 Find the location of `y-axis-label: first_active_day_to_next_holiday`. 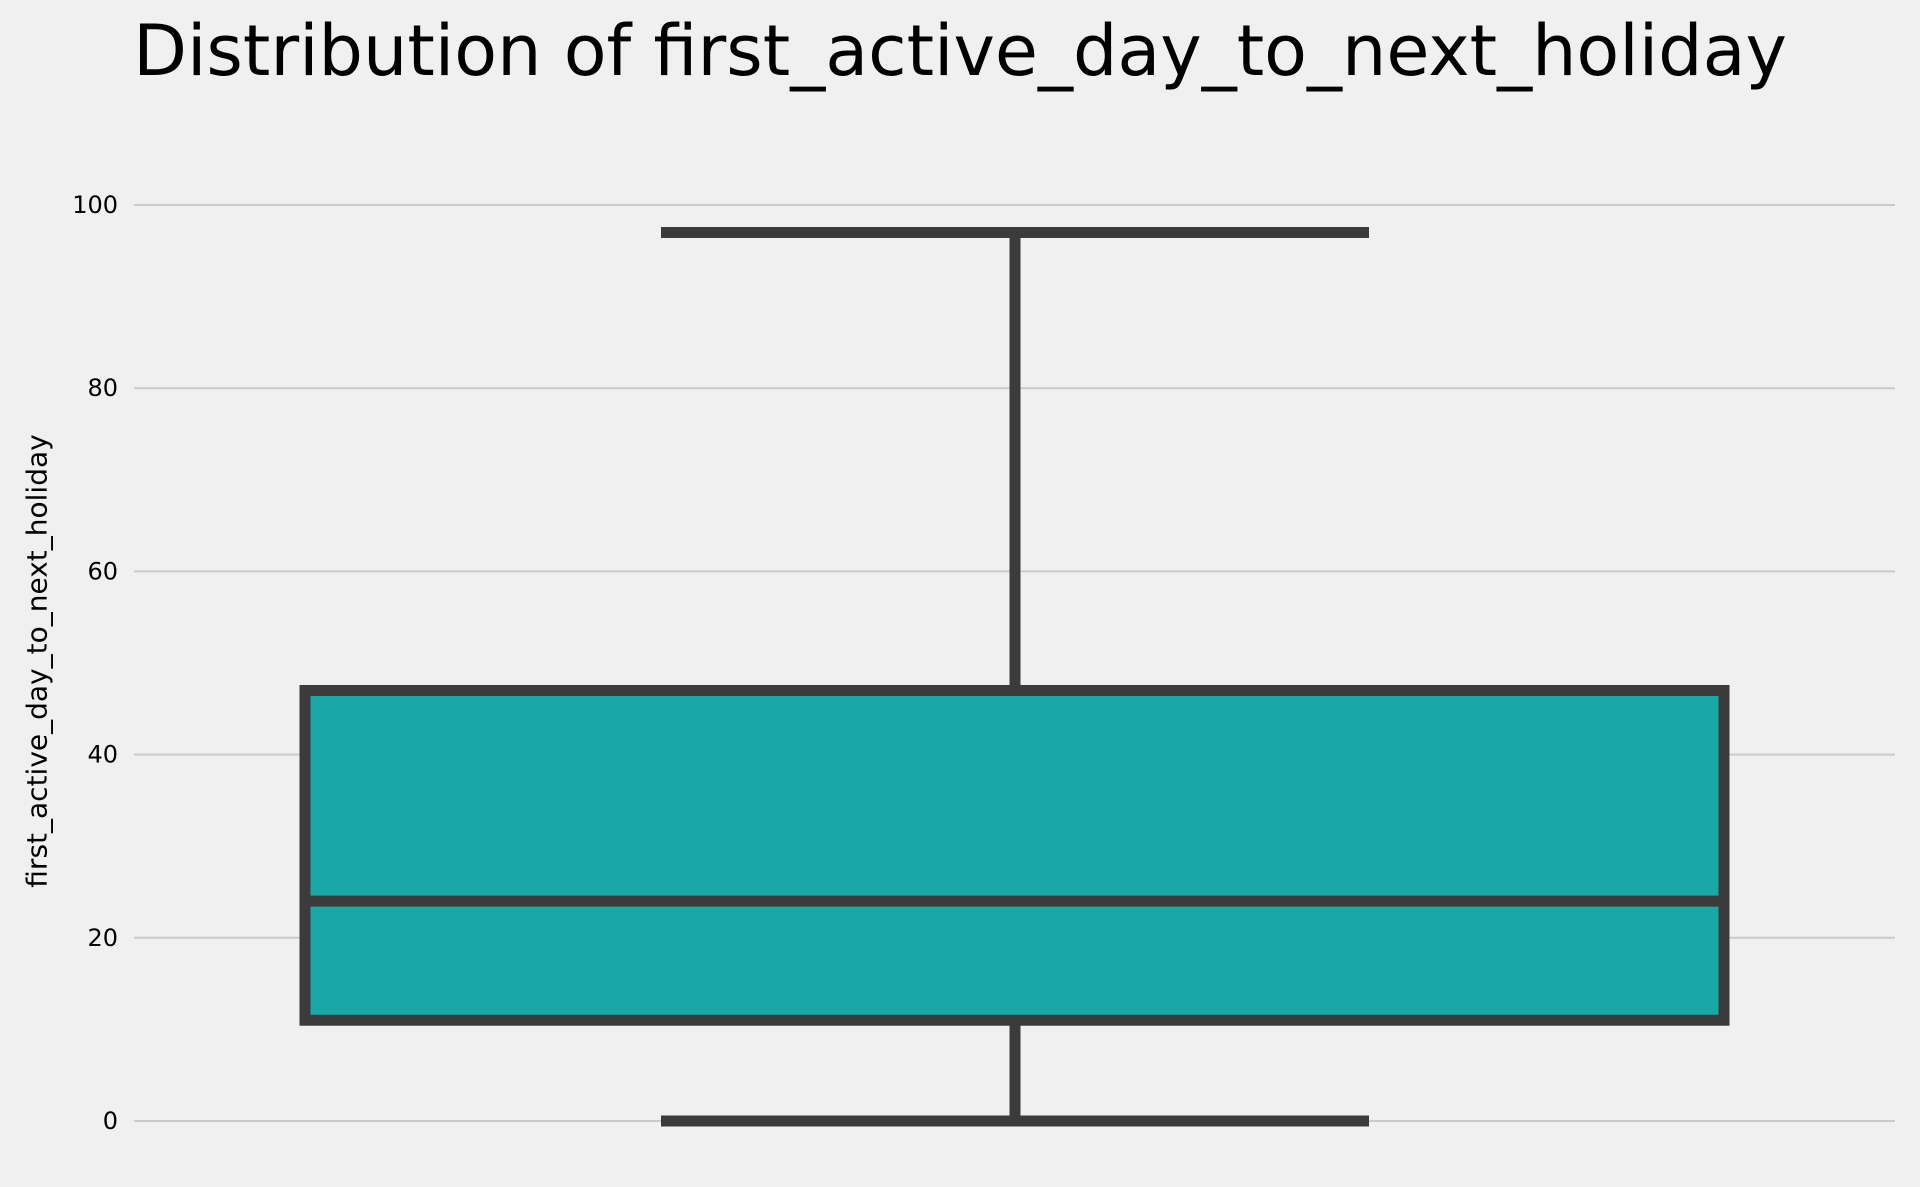

y-axis-label: first_active_day_to_next_holiday is located at coordinates (37, 661).